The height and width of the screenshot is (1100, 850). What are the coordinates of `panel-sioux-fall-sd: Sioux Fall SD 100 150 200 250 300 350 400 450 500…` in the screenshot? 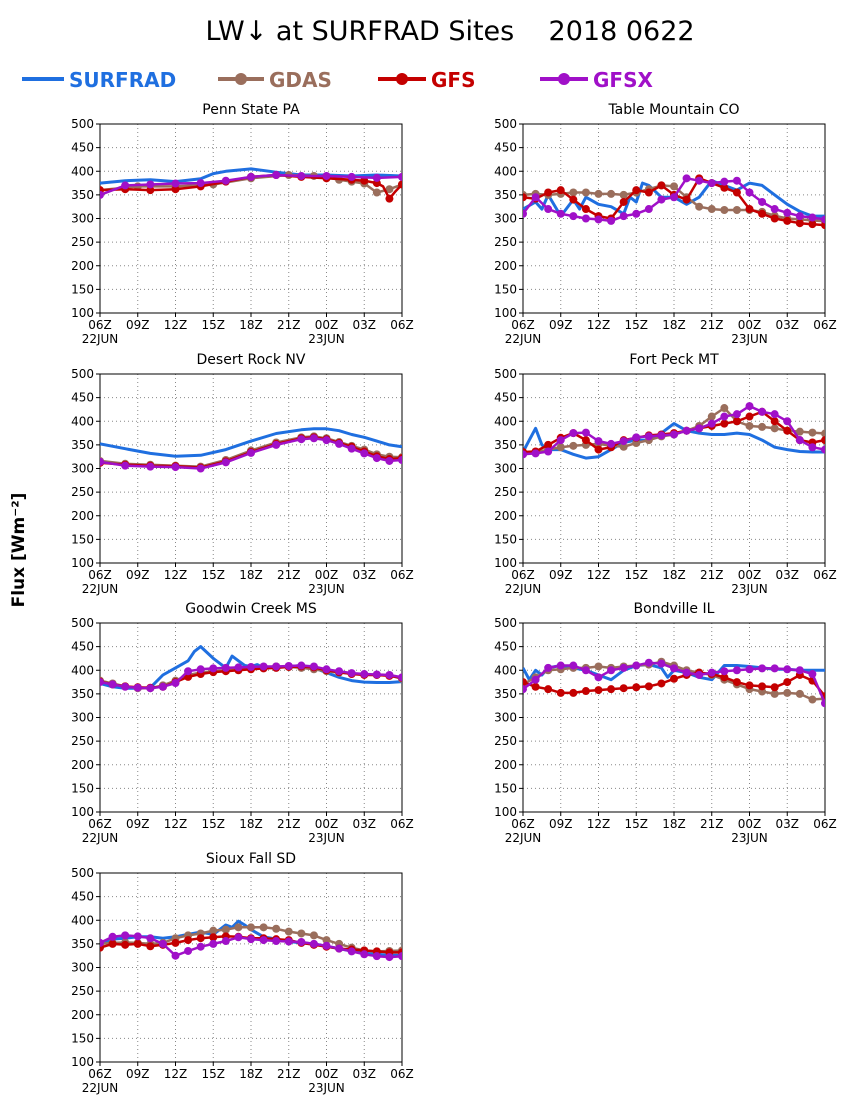 It's located at (242, 973).